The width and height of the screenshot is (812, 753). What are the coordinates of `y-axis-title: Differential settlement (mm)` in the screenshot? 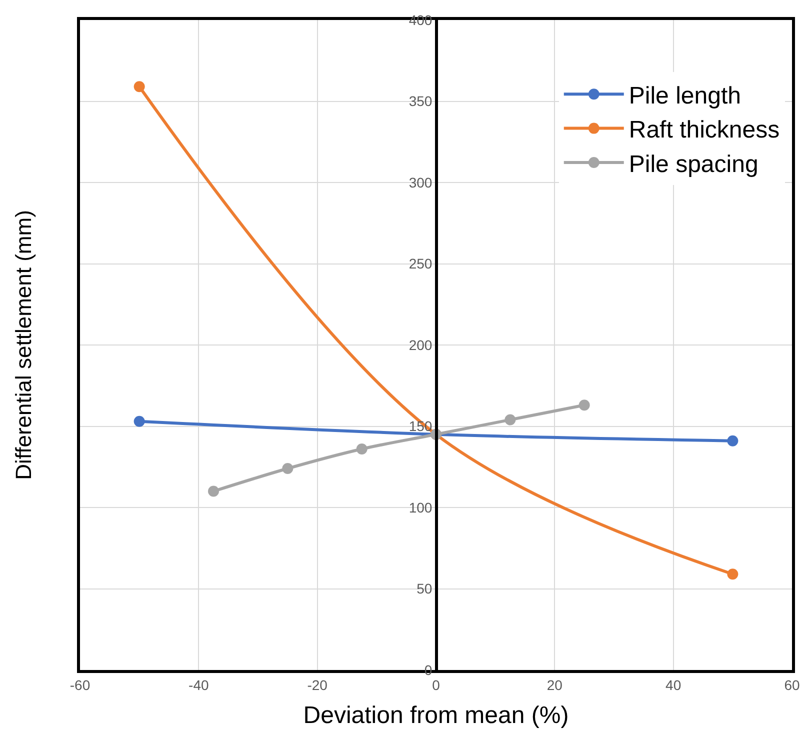 It's located at (23, 345).